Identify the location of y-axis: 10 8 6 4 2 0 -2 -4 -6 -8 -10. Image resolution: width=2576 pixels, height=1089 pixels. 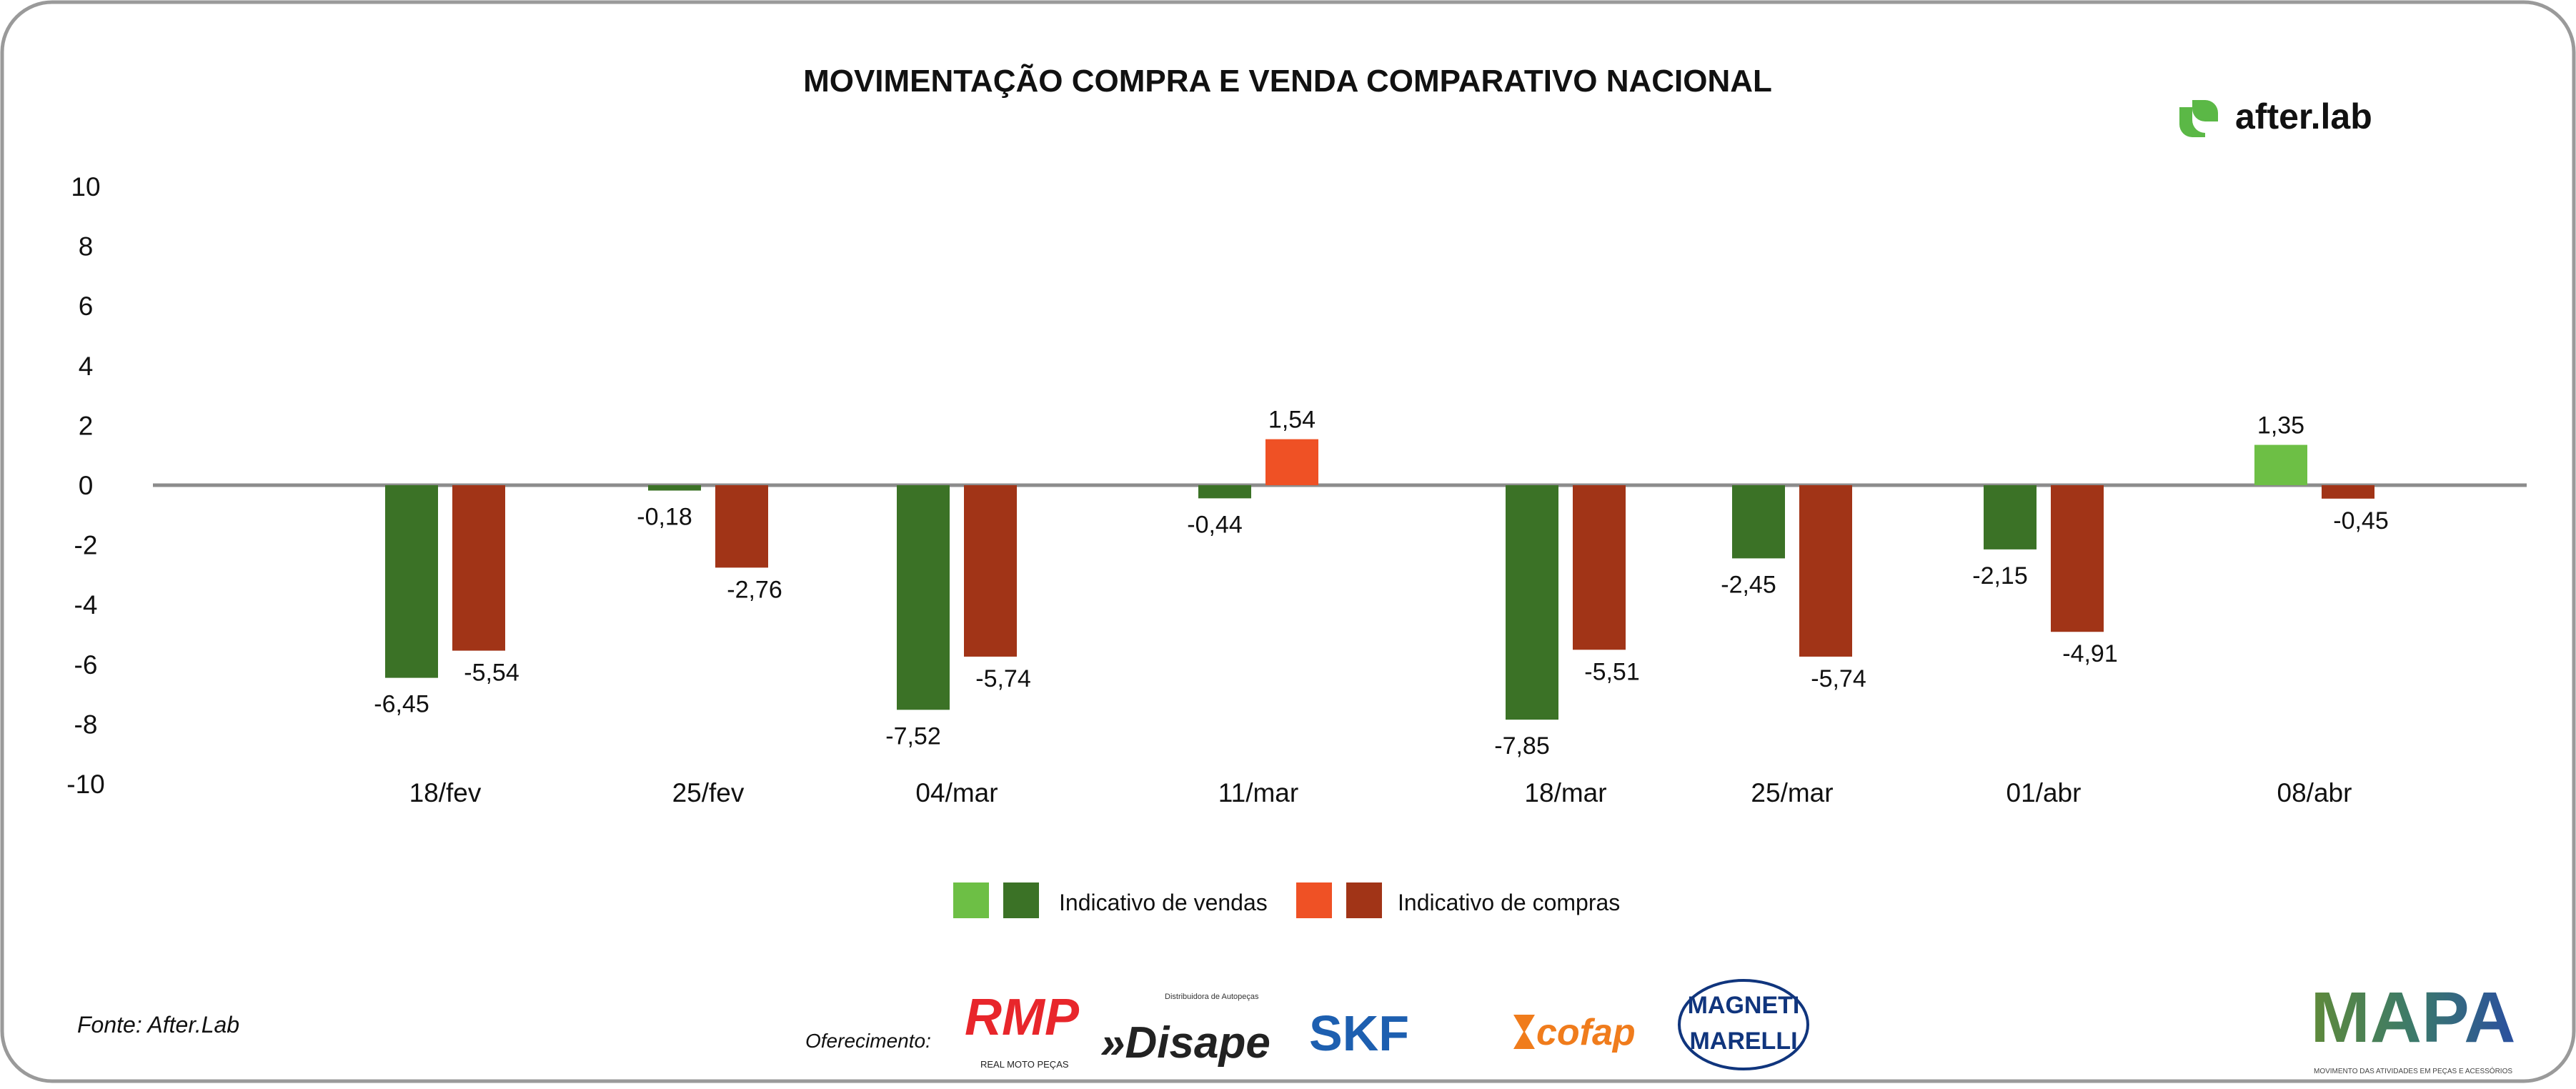
(85, 485).